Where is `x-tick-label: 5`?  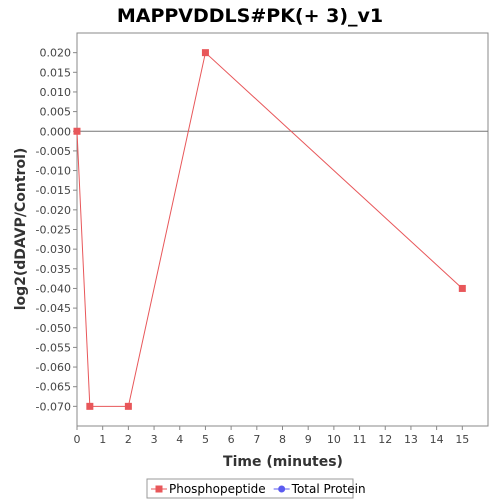
x-tick-label: 5 is located at coordinates (205, 439).